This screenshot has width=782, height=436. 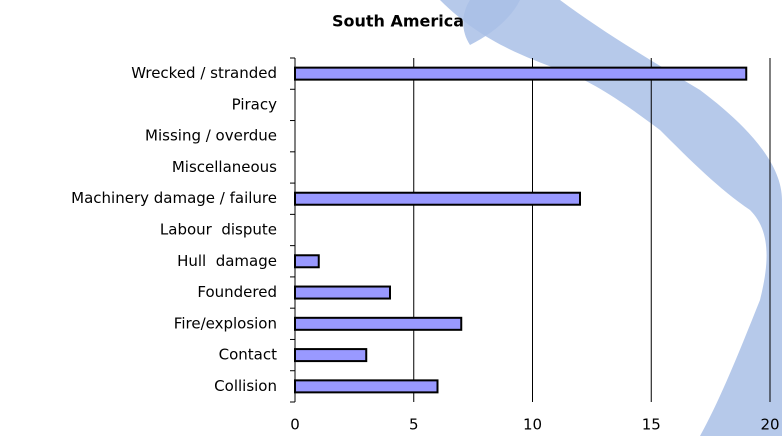 I want to click on y-tick-label: Fire/explosion, so click(x=225, y=323).